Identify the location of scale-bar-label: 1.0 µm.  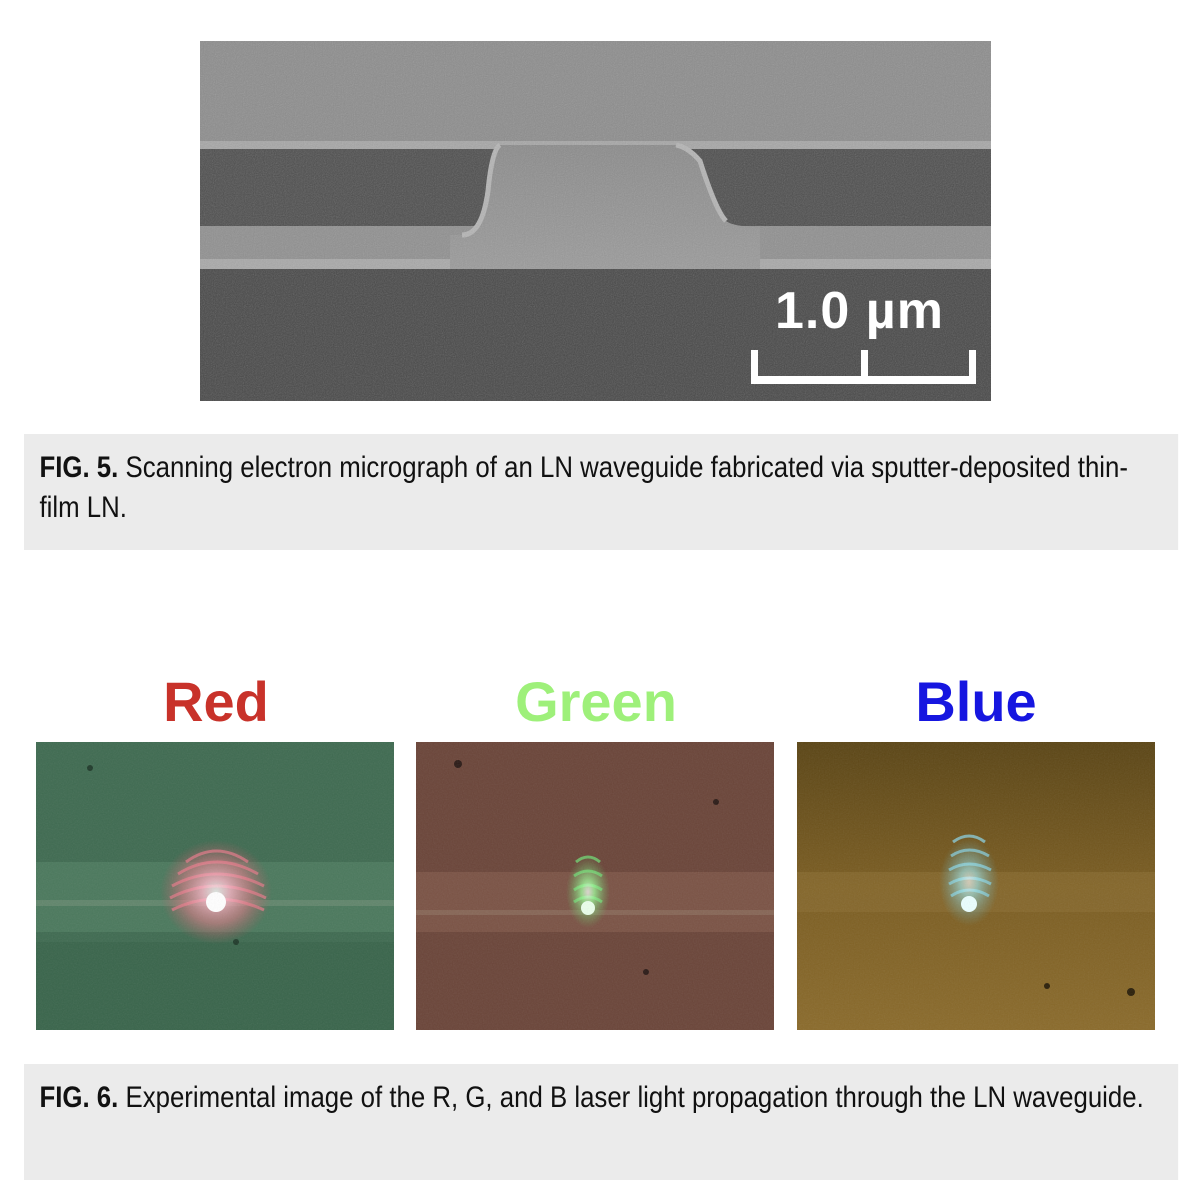
(859, 311).